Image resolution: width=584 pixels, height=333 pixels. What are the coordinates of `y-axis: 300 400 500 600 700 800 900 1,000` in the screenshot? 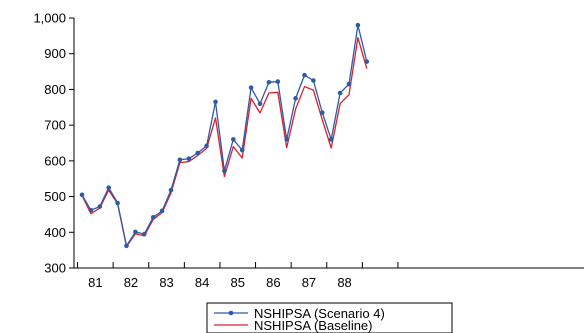 It's located at (53, 143).